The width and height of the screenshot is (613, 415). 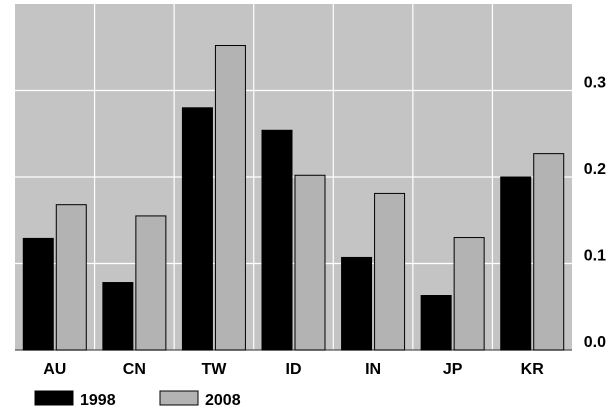 I want to click on x-tick-labels: AU CN TW ID IN JP KR, so click(x=293, y=369).